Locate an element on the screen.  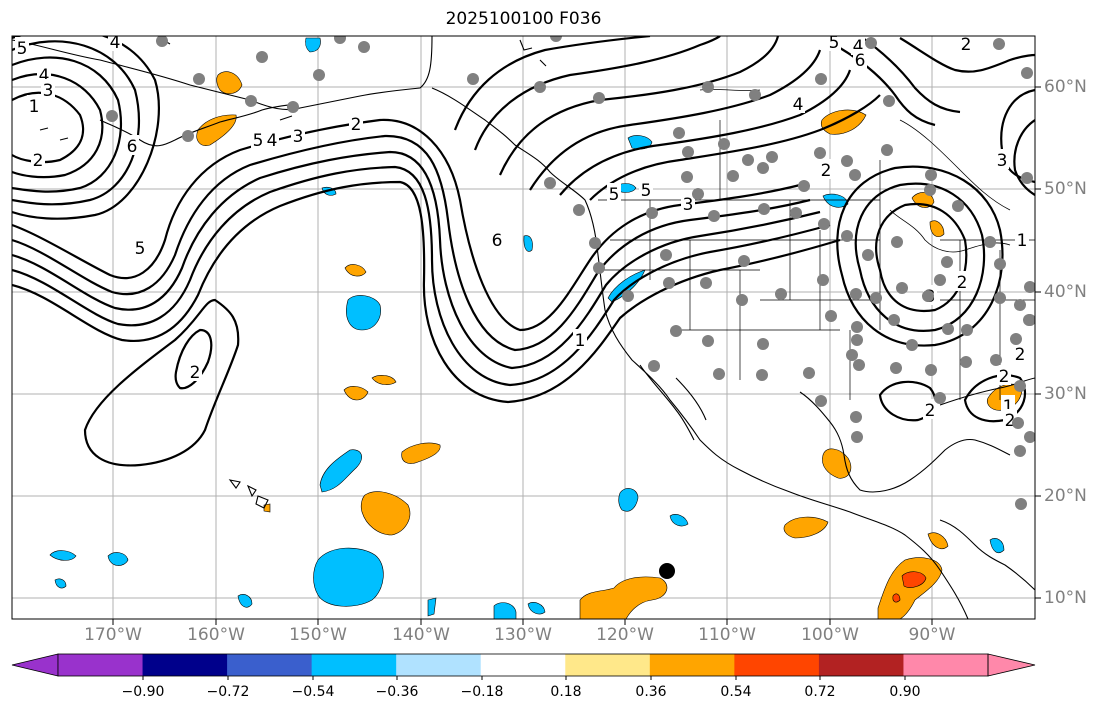
colorbar is located at coordinates (523, 666).